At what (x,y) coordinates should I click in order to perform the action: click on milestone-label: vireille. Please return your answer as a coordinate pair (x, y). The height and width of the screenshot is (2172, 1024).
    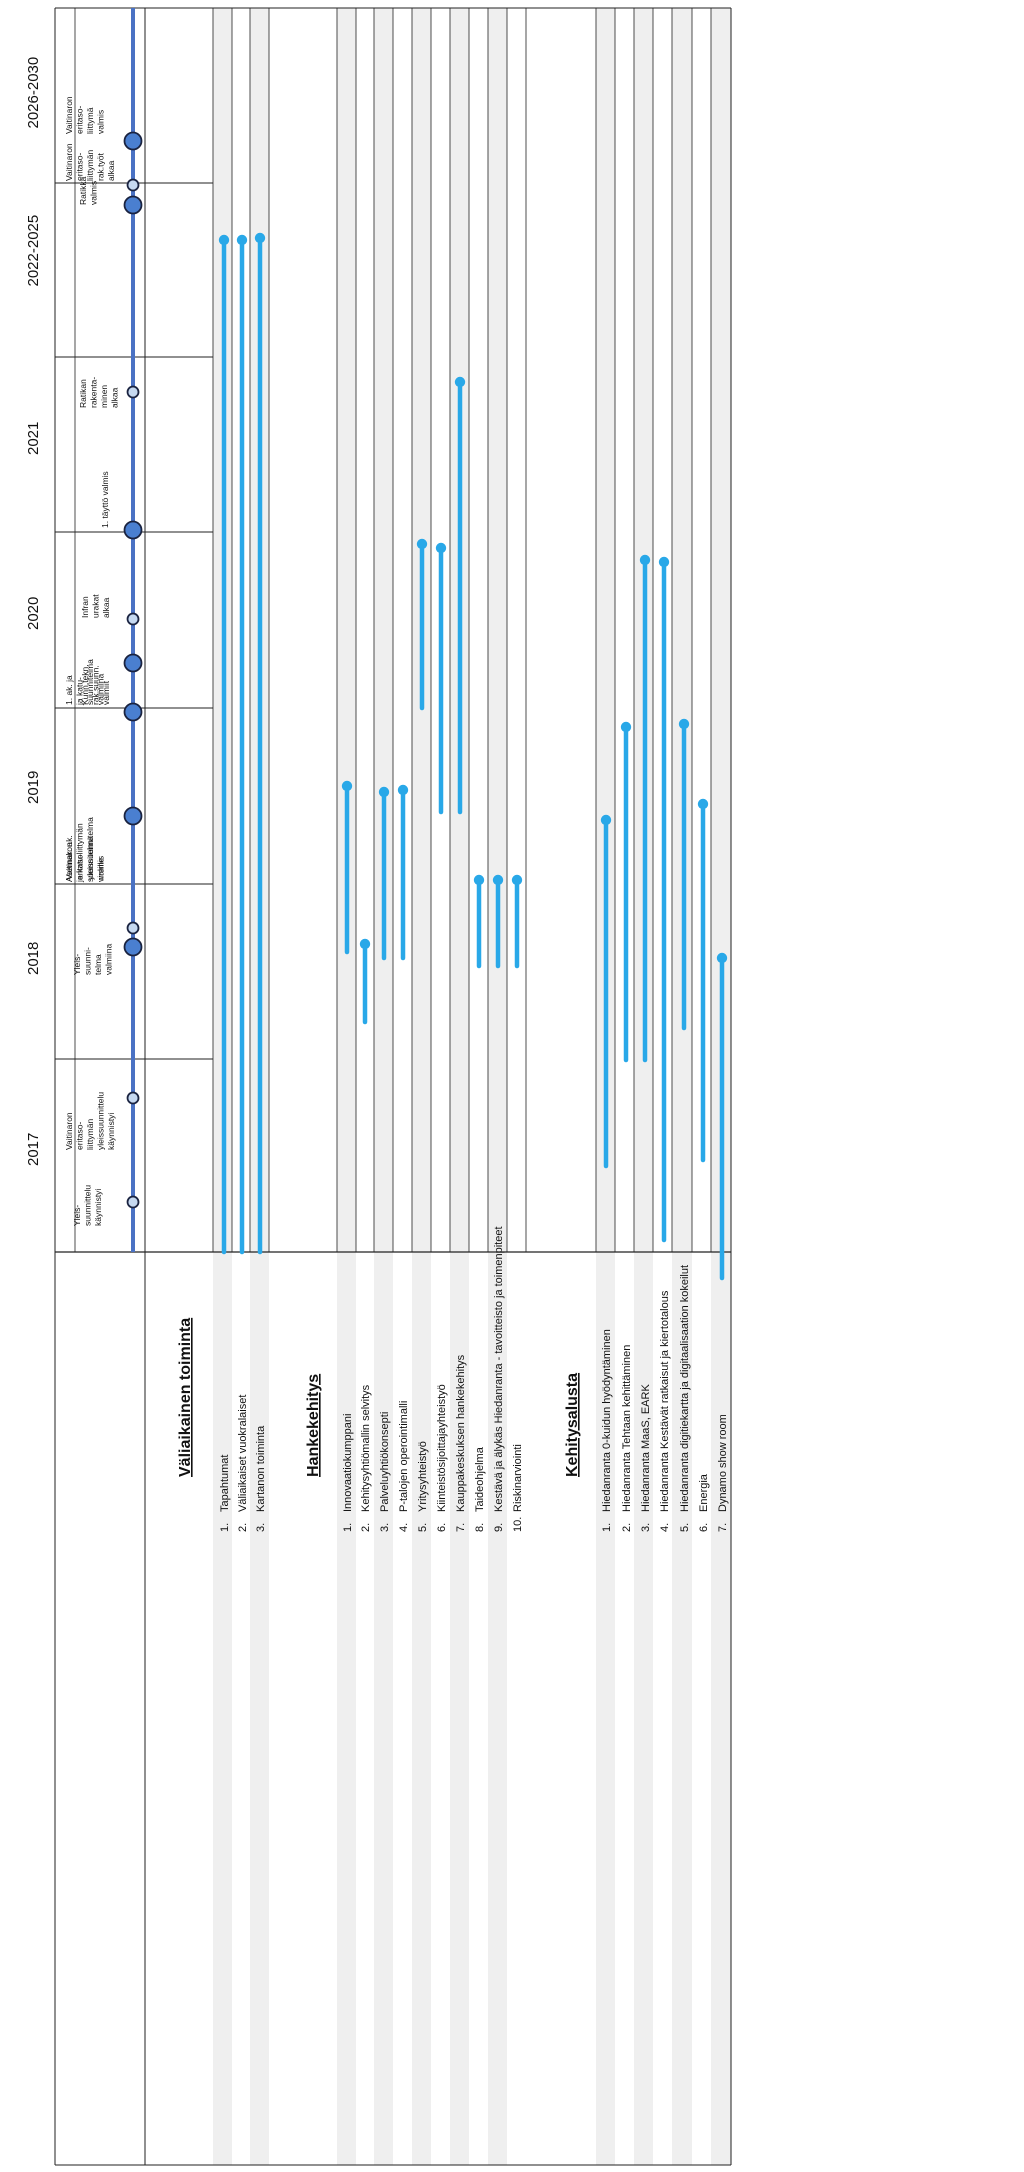
    Looking at the image, I should click on (101, 870).